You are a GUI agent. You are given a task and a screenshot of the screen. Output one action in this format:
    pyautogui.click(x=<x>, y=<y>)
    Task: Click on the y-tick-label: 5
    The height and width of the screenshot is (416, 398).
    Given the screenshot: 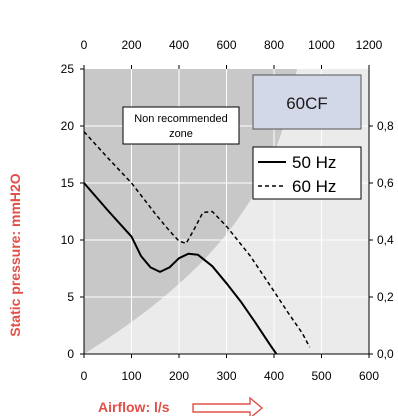 What is the action you would take?
    pyautogui.click(x=70, y=297)
    